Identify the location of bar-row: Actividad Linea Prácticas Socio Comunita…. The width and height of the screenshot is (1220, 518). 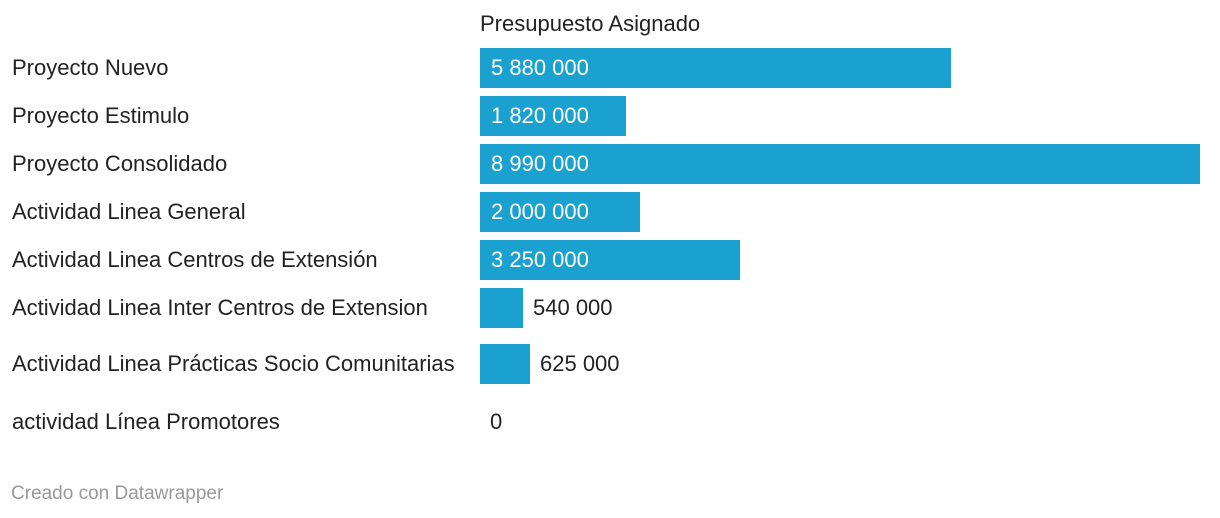
(610, 364).